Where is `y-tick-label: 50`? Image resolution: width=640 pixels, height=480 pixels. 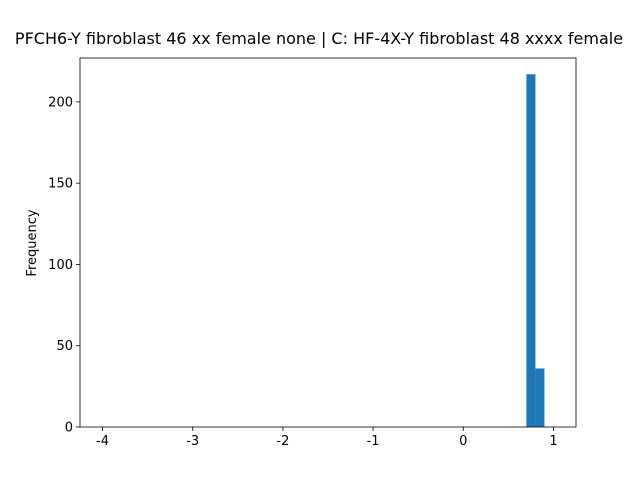 y-tick-label: 50 is located at coordinates (64, 346).